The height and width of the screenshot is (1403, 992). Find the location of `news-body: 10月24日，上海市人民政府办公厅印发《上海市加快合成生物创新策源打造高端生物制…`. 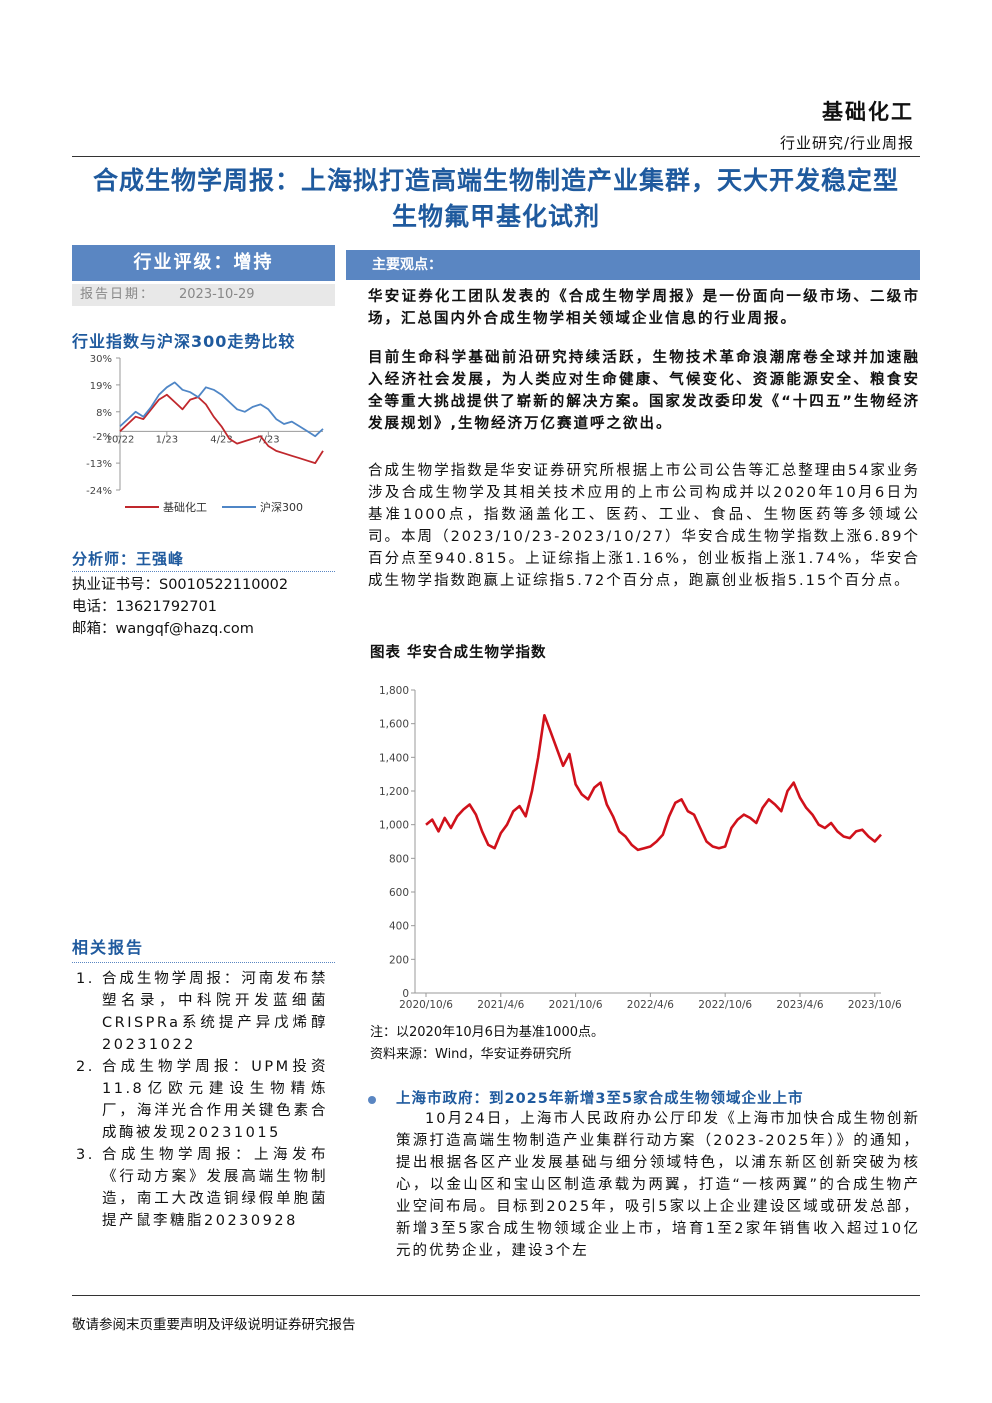

news-body: 10月24日，上海市人民政府办公厅印发《上海市加快合成生物创新策源打造高端生物制… is located at coordinates (658, 1185).